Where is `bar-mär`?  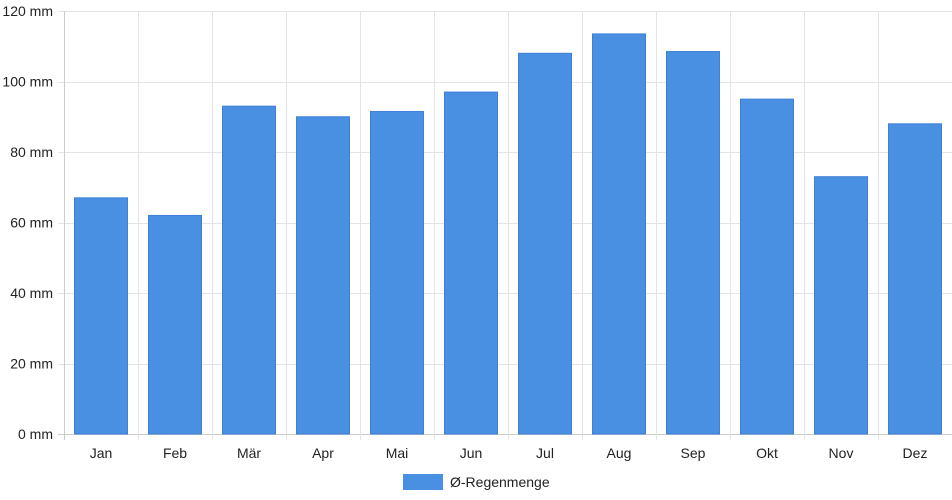 bar-mär is located at coordinates (249, 270).